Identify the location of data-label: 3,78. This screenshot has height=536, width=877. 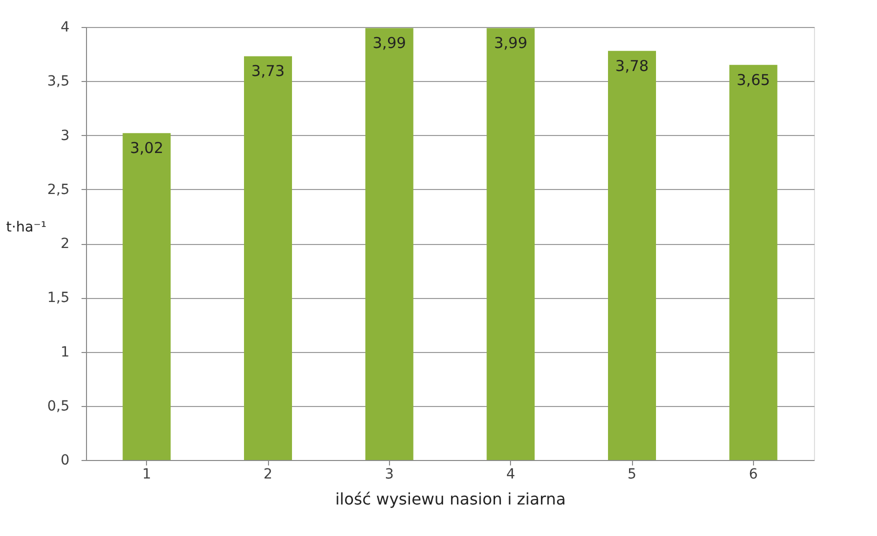
(632, 65).